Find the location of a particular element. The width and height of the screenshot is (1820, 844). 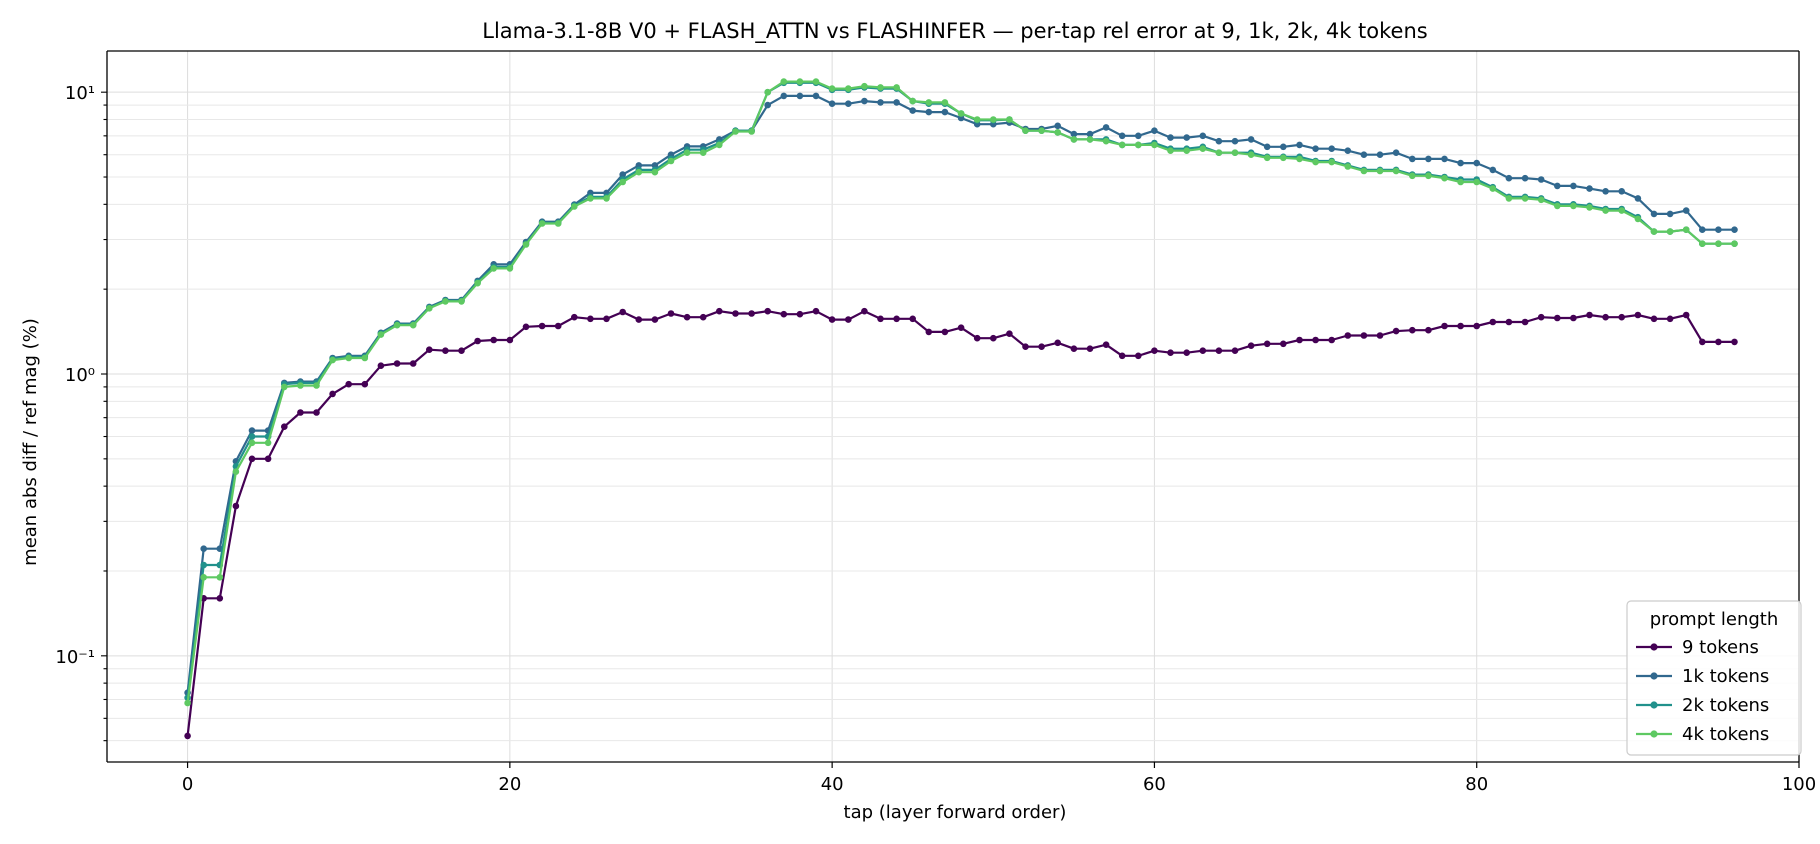

legend-label-0: 9 tokens is located at coordinates (1720, 647).